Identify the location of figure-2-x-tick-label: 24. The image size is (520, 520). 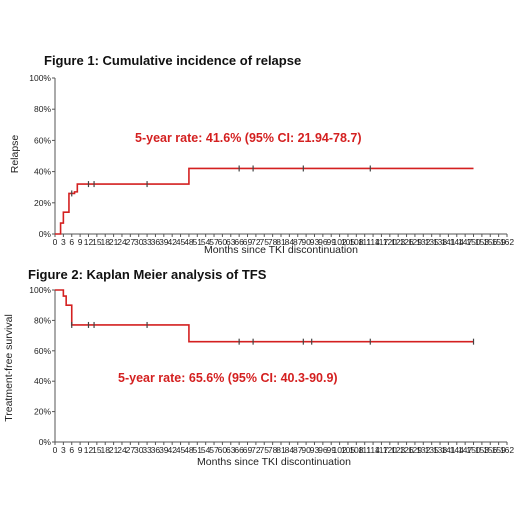
(122, 450).